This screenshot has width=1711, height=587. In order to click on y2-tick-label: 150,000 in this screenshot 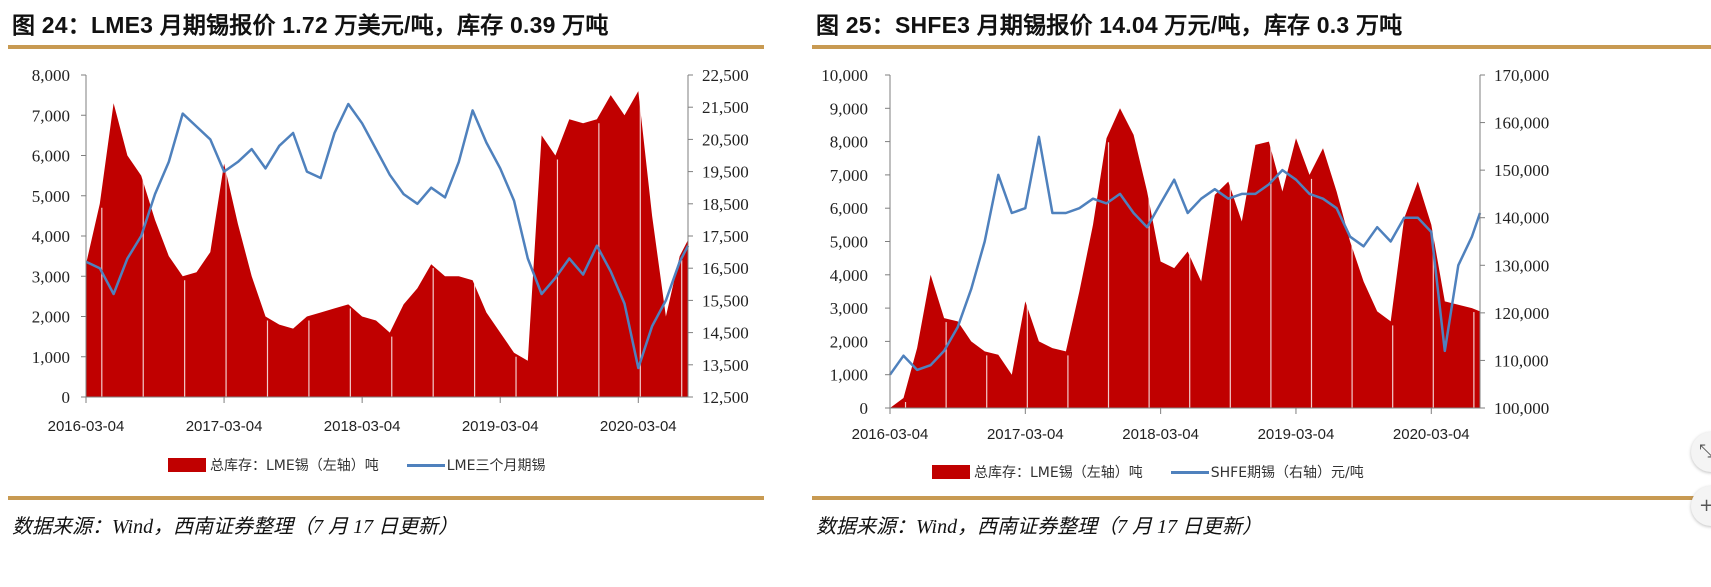, I will do `click(1521, 170)`.